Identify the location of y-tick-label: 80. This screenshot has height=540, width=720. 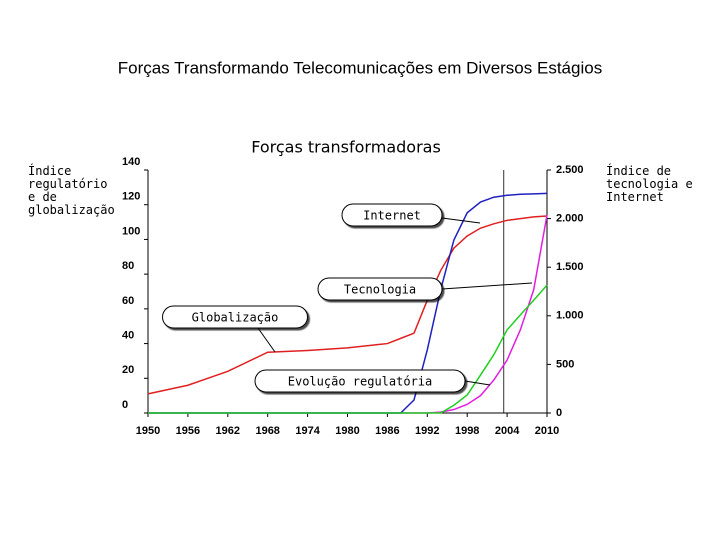
(128, 266).